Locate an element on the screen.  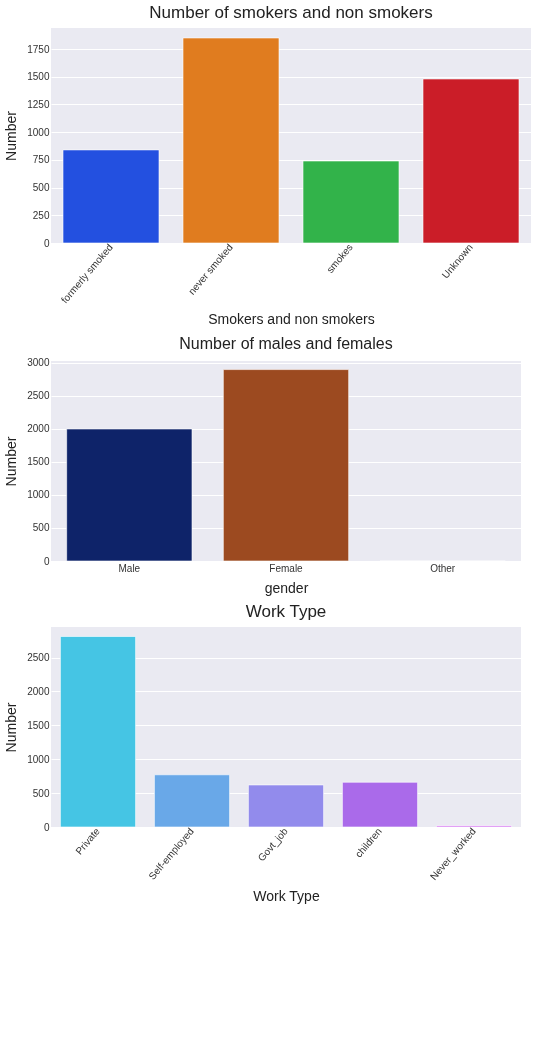
x-tick-label: Other is located at coordinates (443, 568).